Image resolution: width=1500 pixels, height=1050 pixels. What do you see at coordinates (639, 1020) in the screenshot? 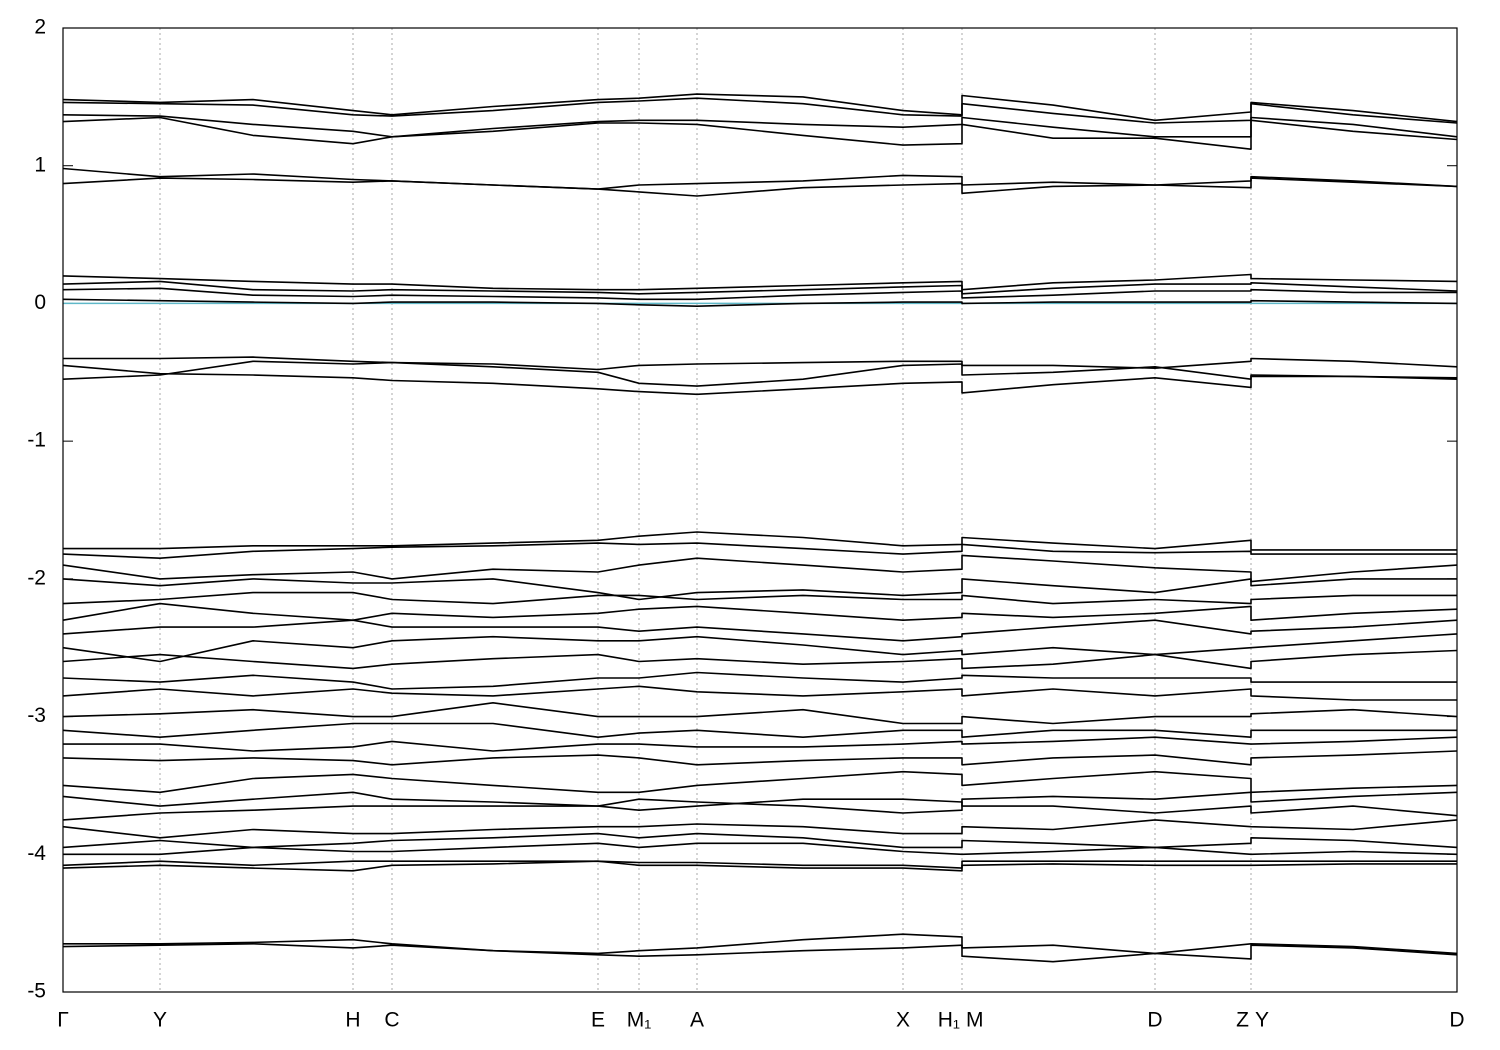
I see `x-tick-label: M₁` at bounding box center [639, 1020].